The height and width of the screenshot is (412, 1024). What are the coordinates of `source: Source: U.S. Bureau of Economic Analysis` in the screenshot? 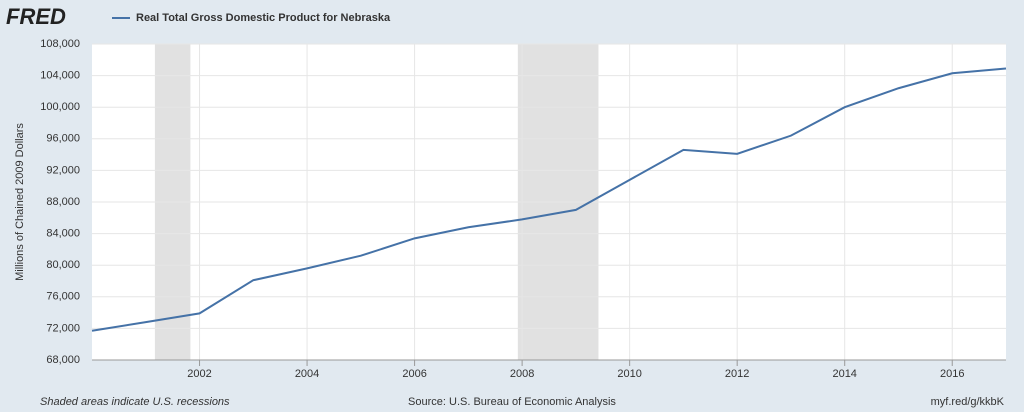 It's located at (512, 402).